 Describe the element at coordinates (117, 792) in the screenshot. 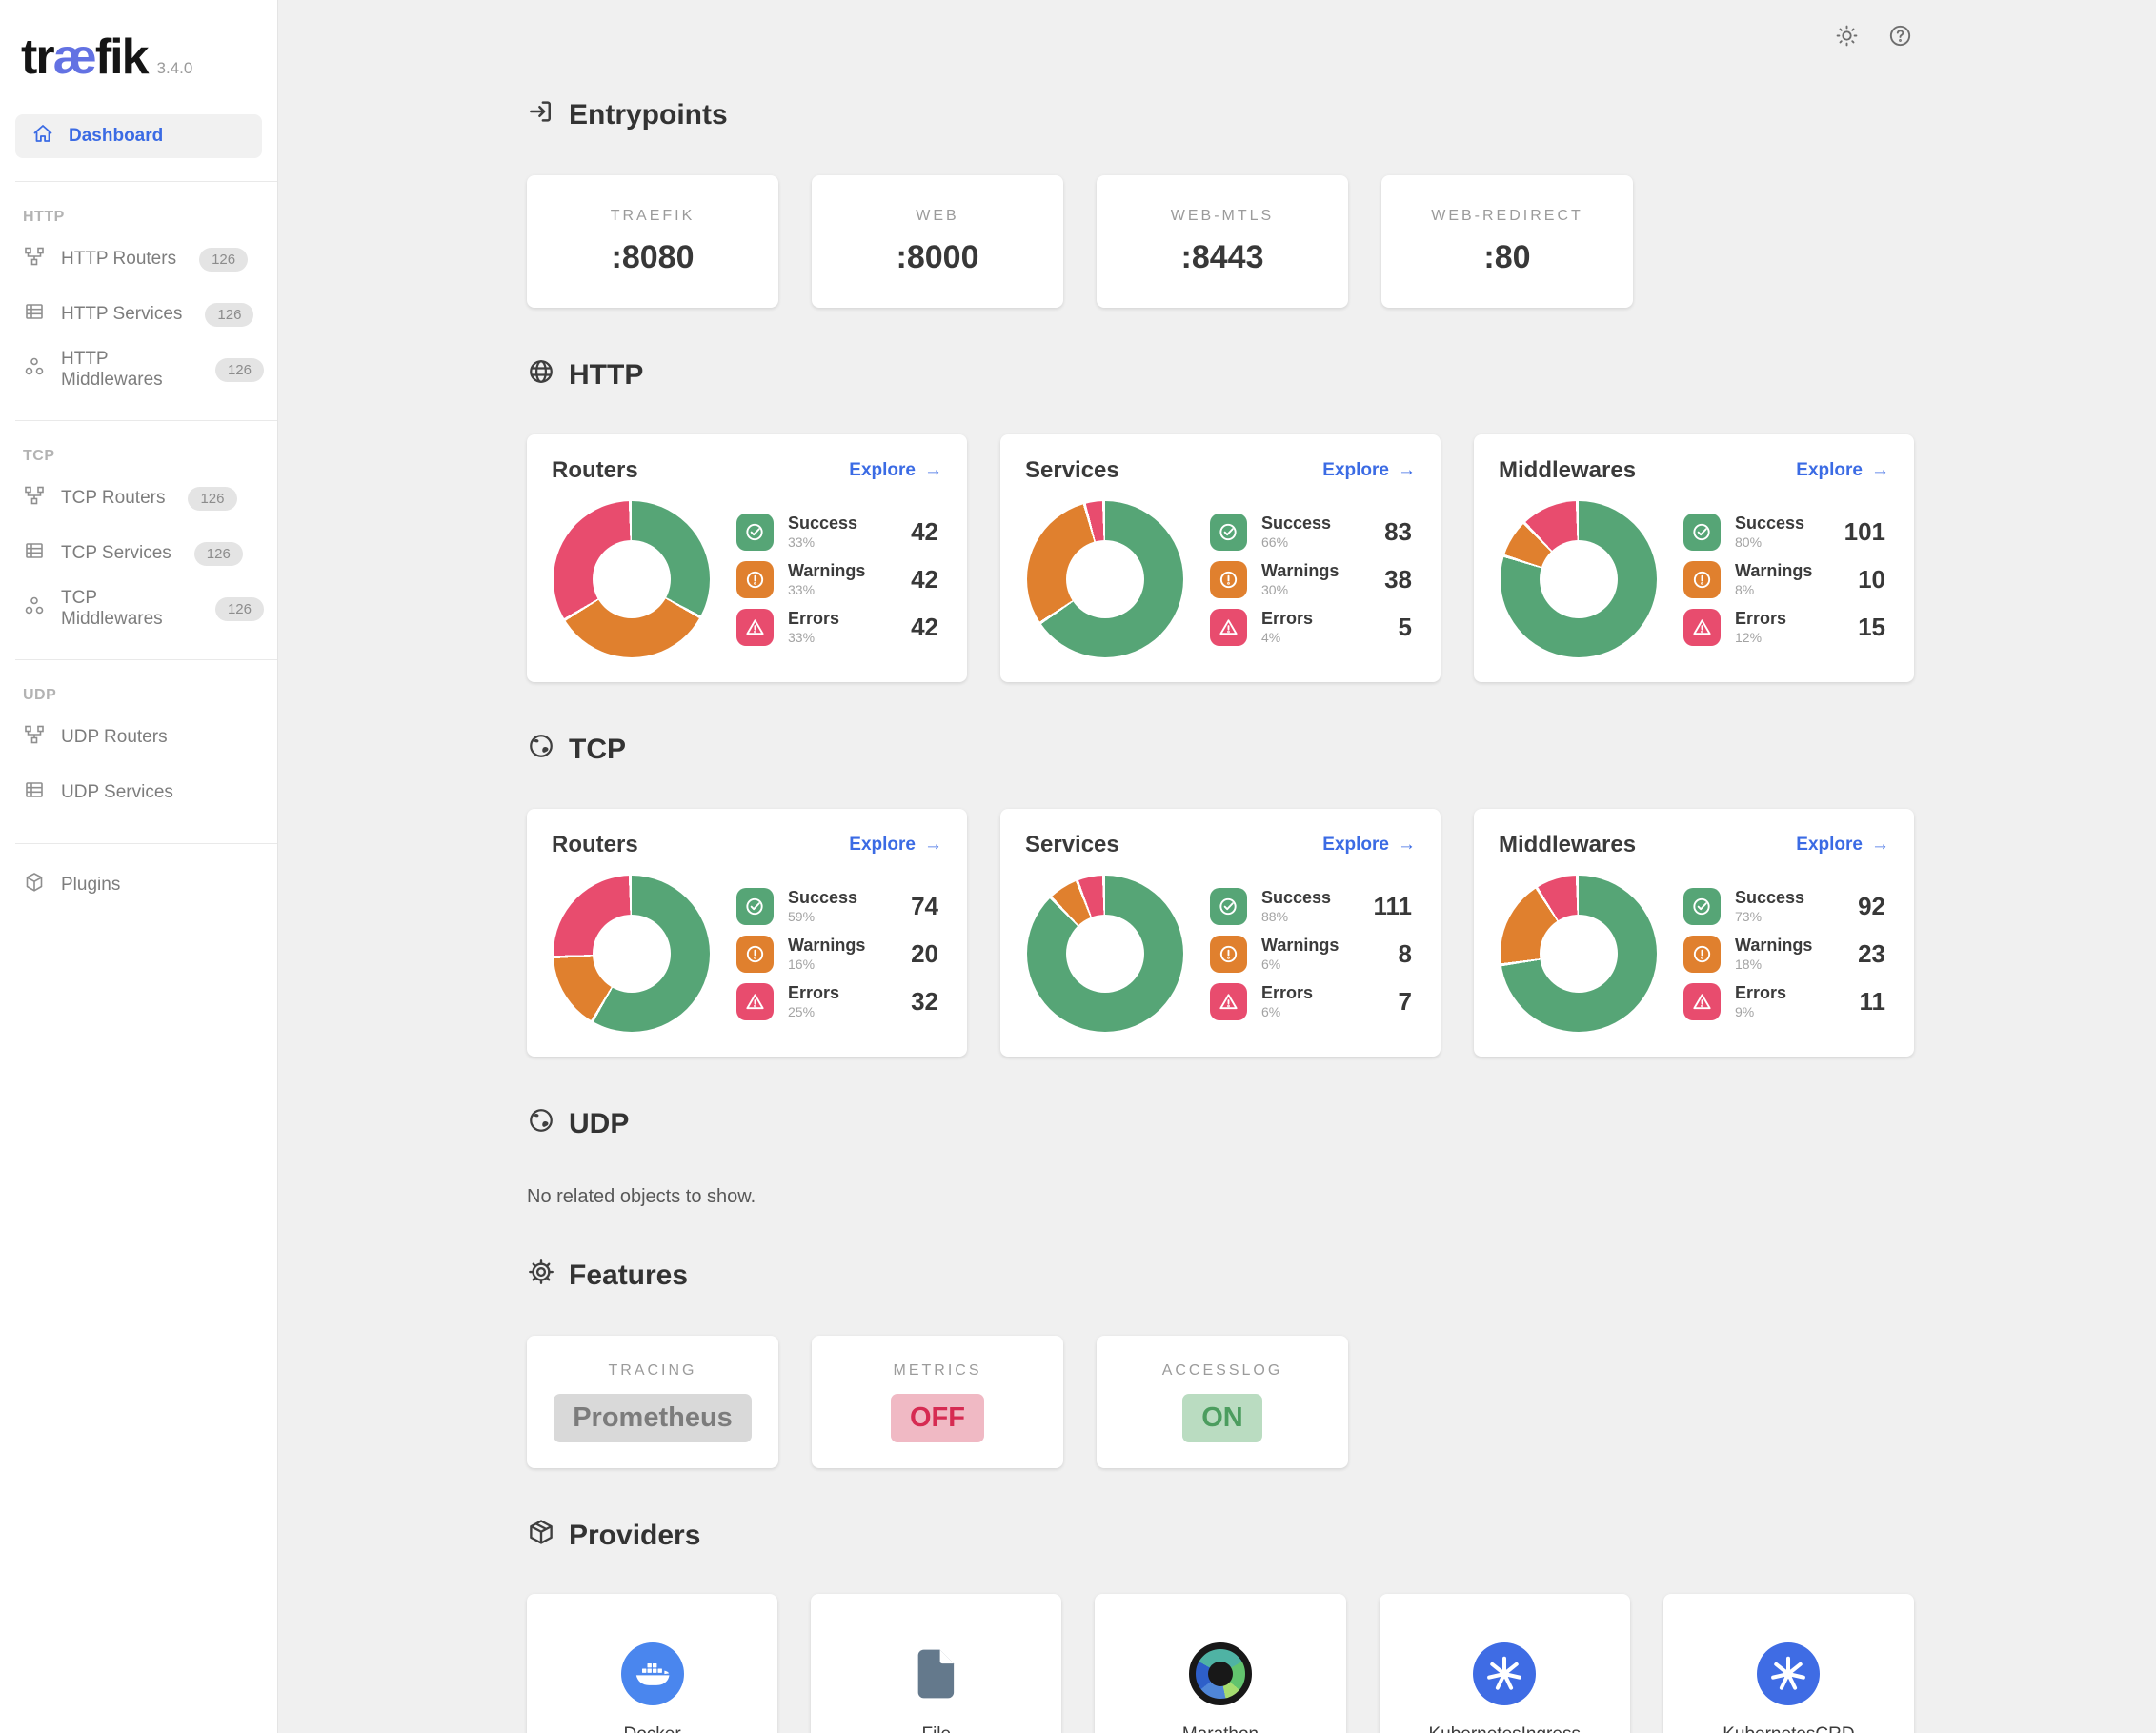

I see `sidebar-item-label: UDP Services` at that location.